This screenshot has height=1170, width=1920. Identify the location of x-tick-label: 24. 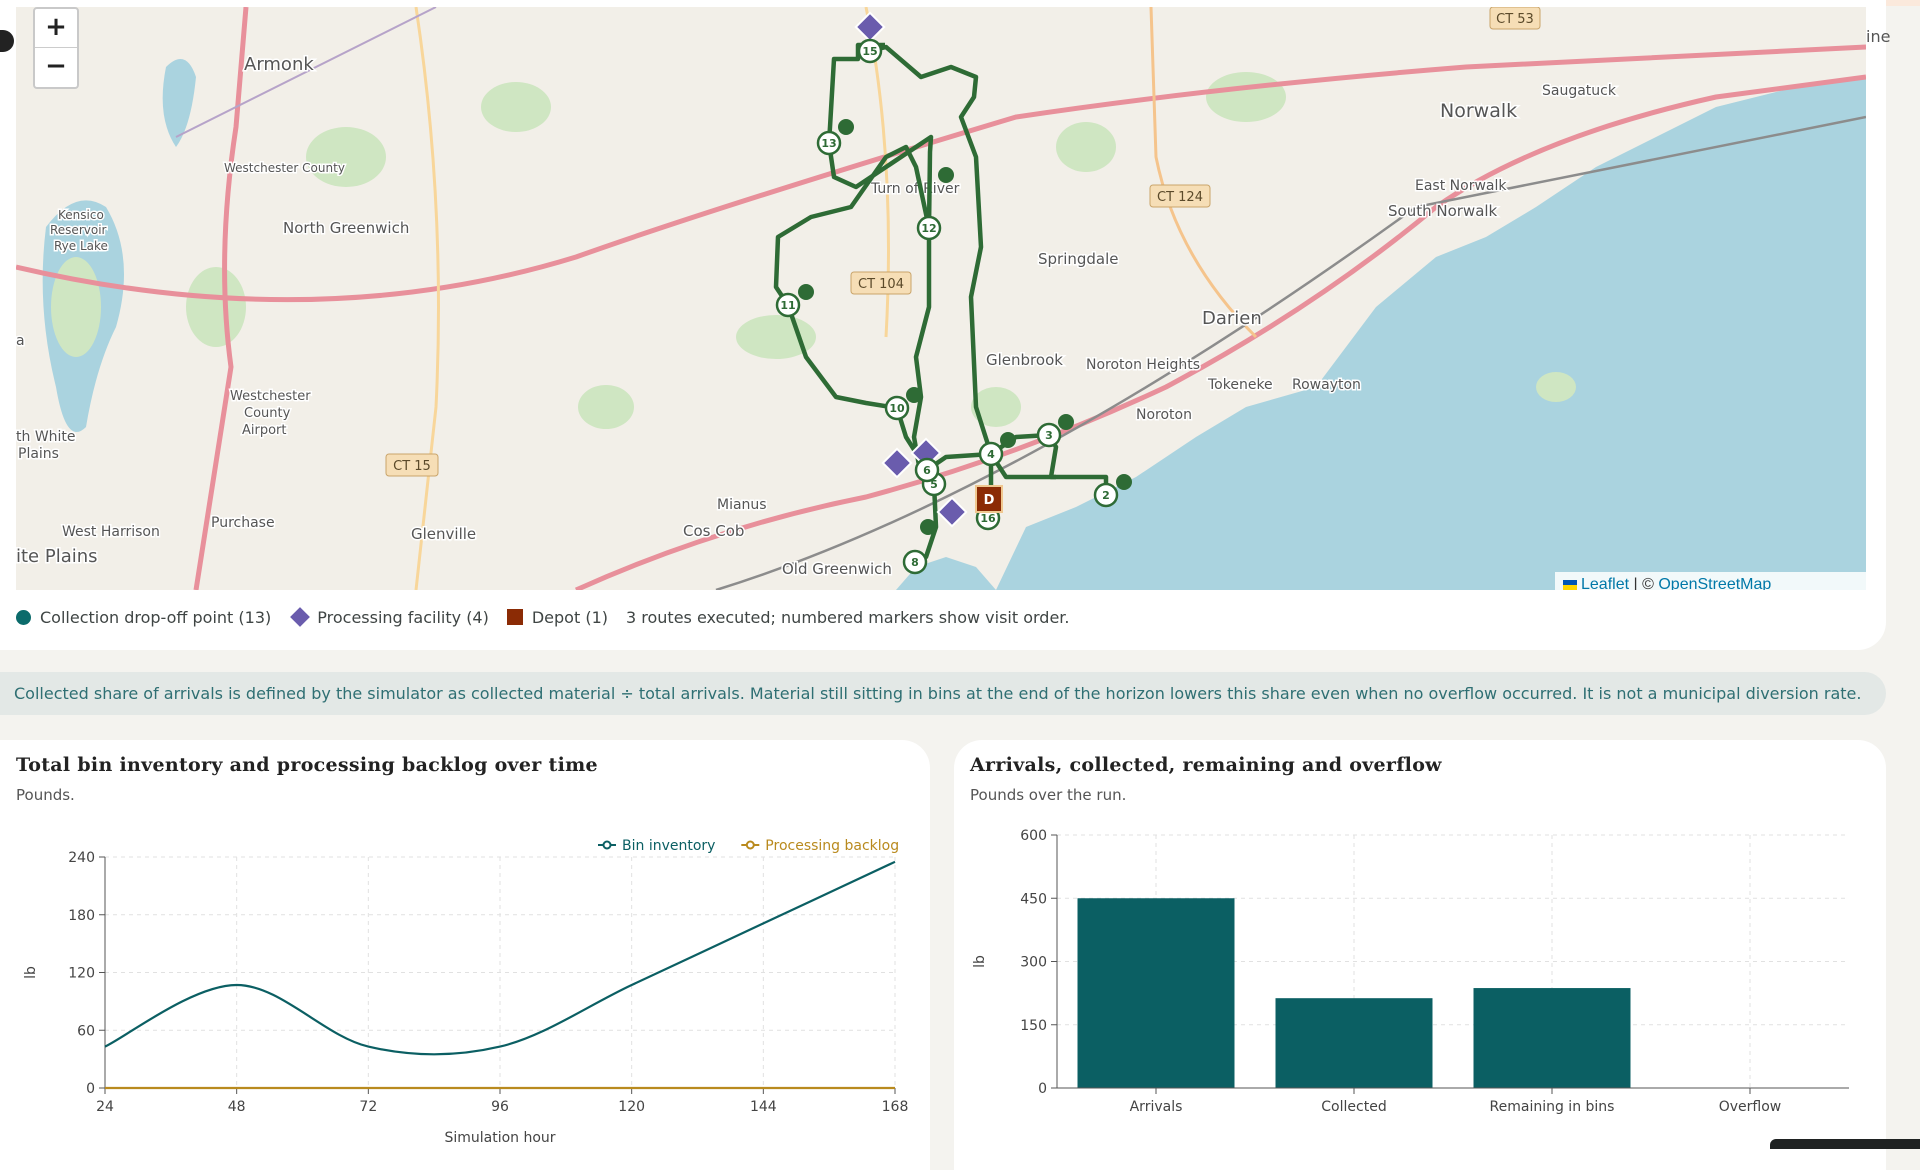
(105, 1107).